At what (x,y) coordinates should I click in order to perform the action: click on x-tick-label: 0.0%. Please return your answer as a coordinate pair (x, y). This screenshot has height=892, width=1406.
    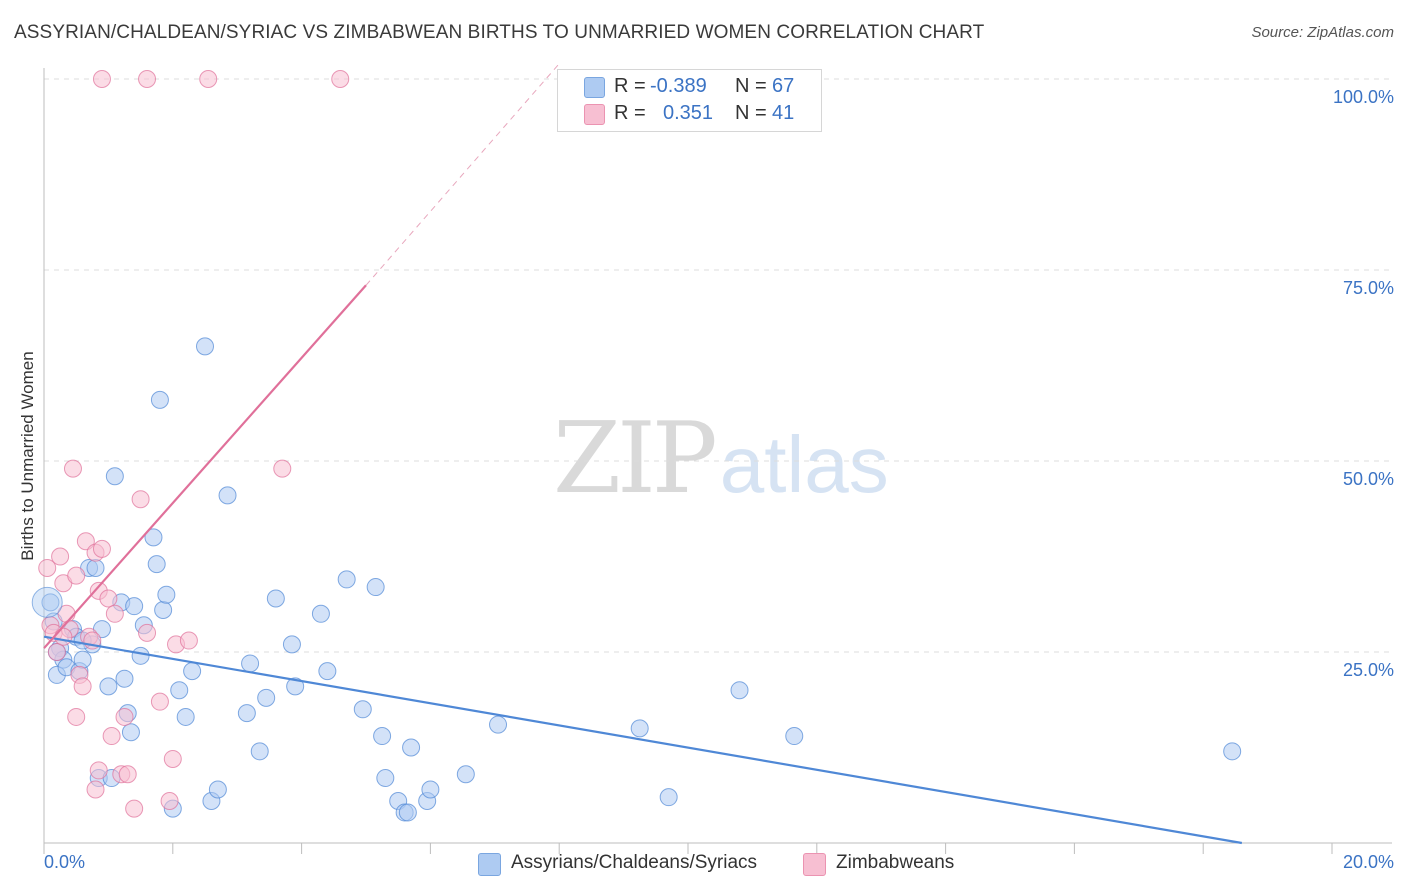
    Looking at the image, I should click on (65, 862).